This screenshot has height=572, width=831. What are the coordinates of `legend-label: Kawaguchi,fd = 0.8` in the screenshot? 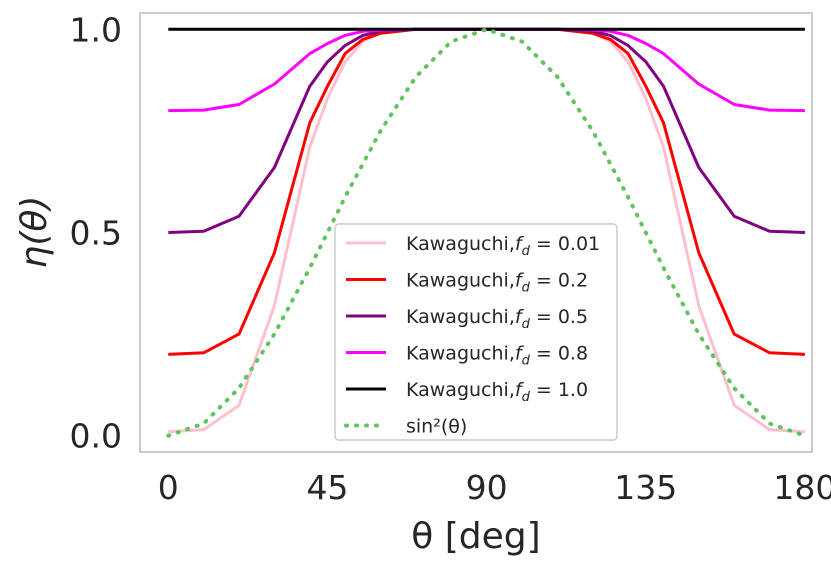 It's located at (497, 356).